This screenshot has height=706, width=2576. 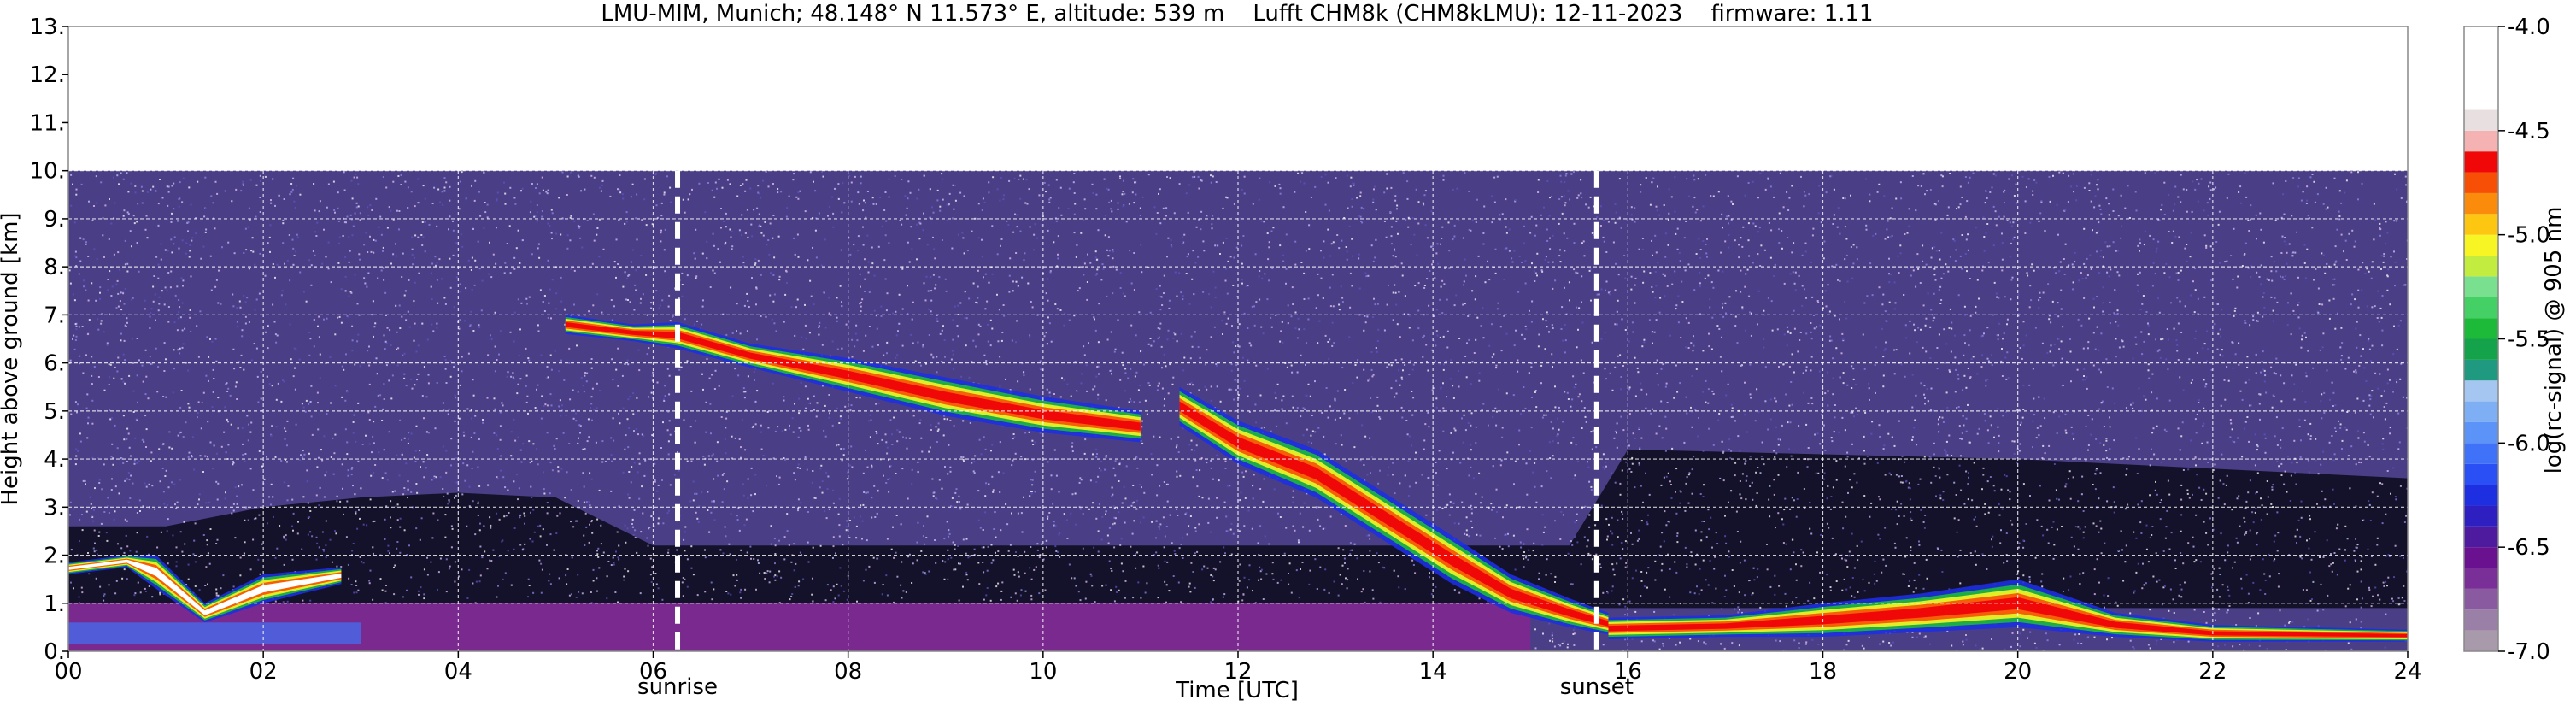 What do you see at coordinates (1043, 672) in the screenshot?
I see `x-tick-label: 10` at bounding box center [1043, 672].